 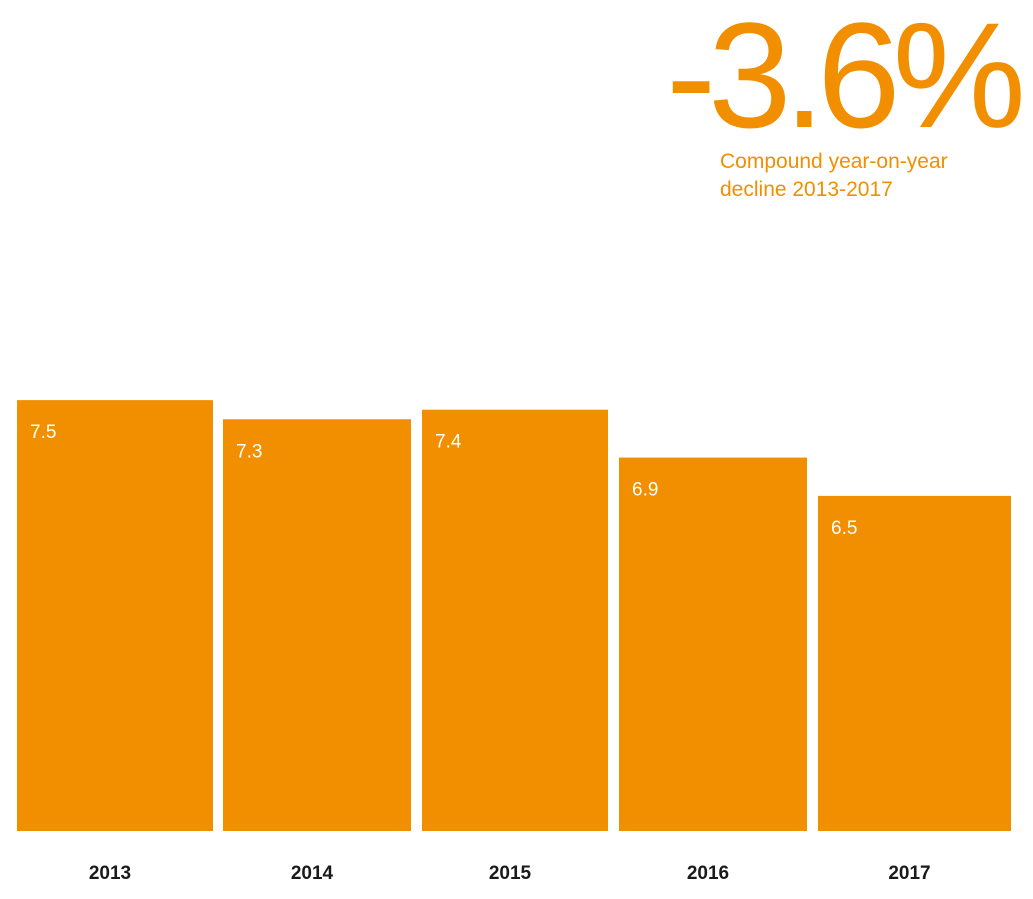 What do you see at coordinates (448, 442) in the screenshot?
I see `bar-value-label-2015: 7.4` at bounding box center [448, 442].